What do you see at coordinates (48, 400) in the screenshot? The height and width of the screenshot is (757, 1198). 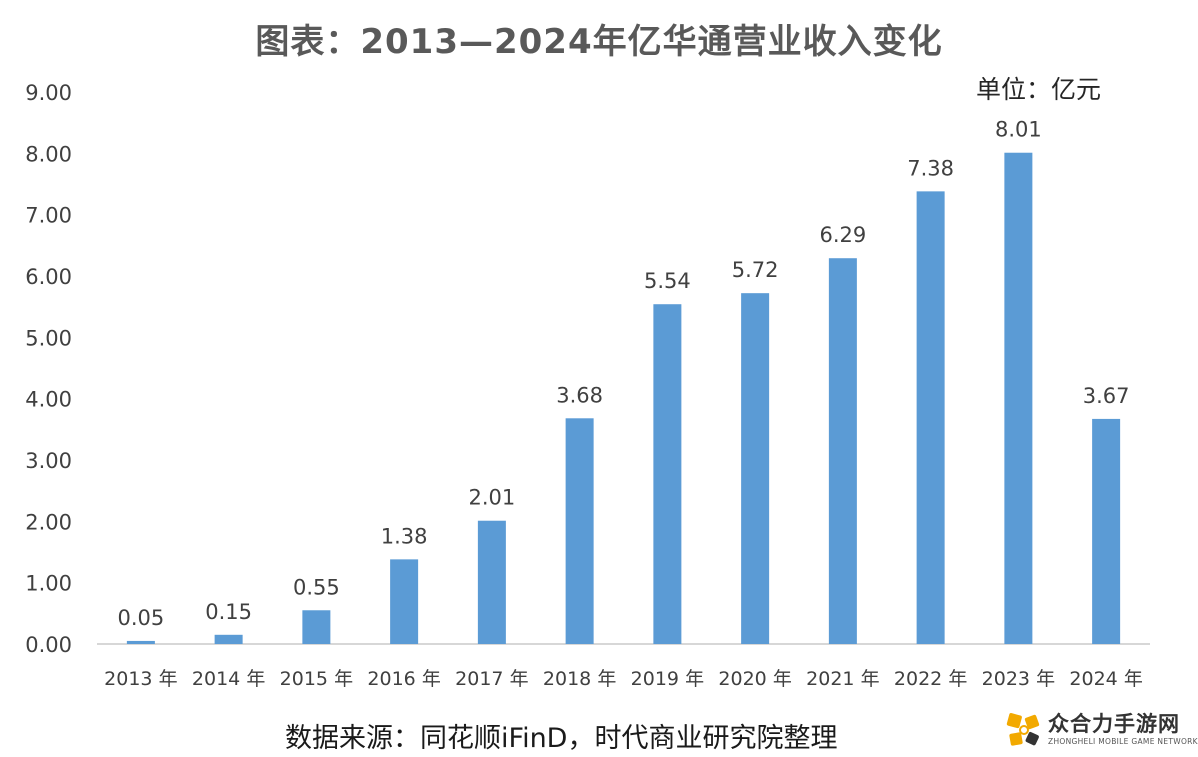 I see `y-tick-label: 4.00` at bounding box center [48, 400].